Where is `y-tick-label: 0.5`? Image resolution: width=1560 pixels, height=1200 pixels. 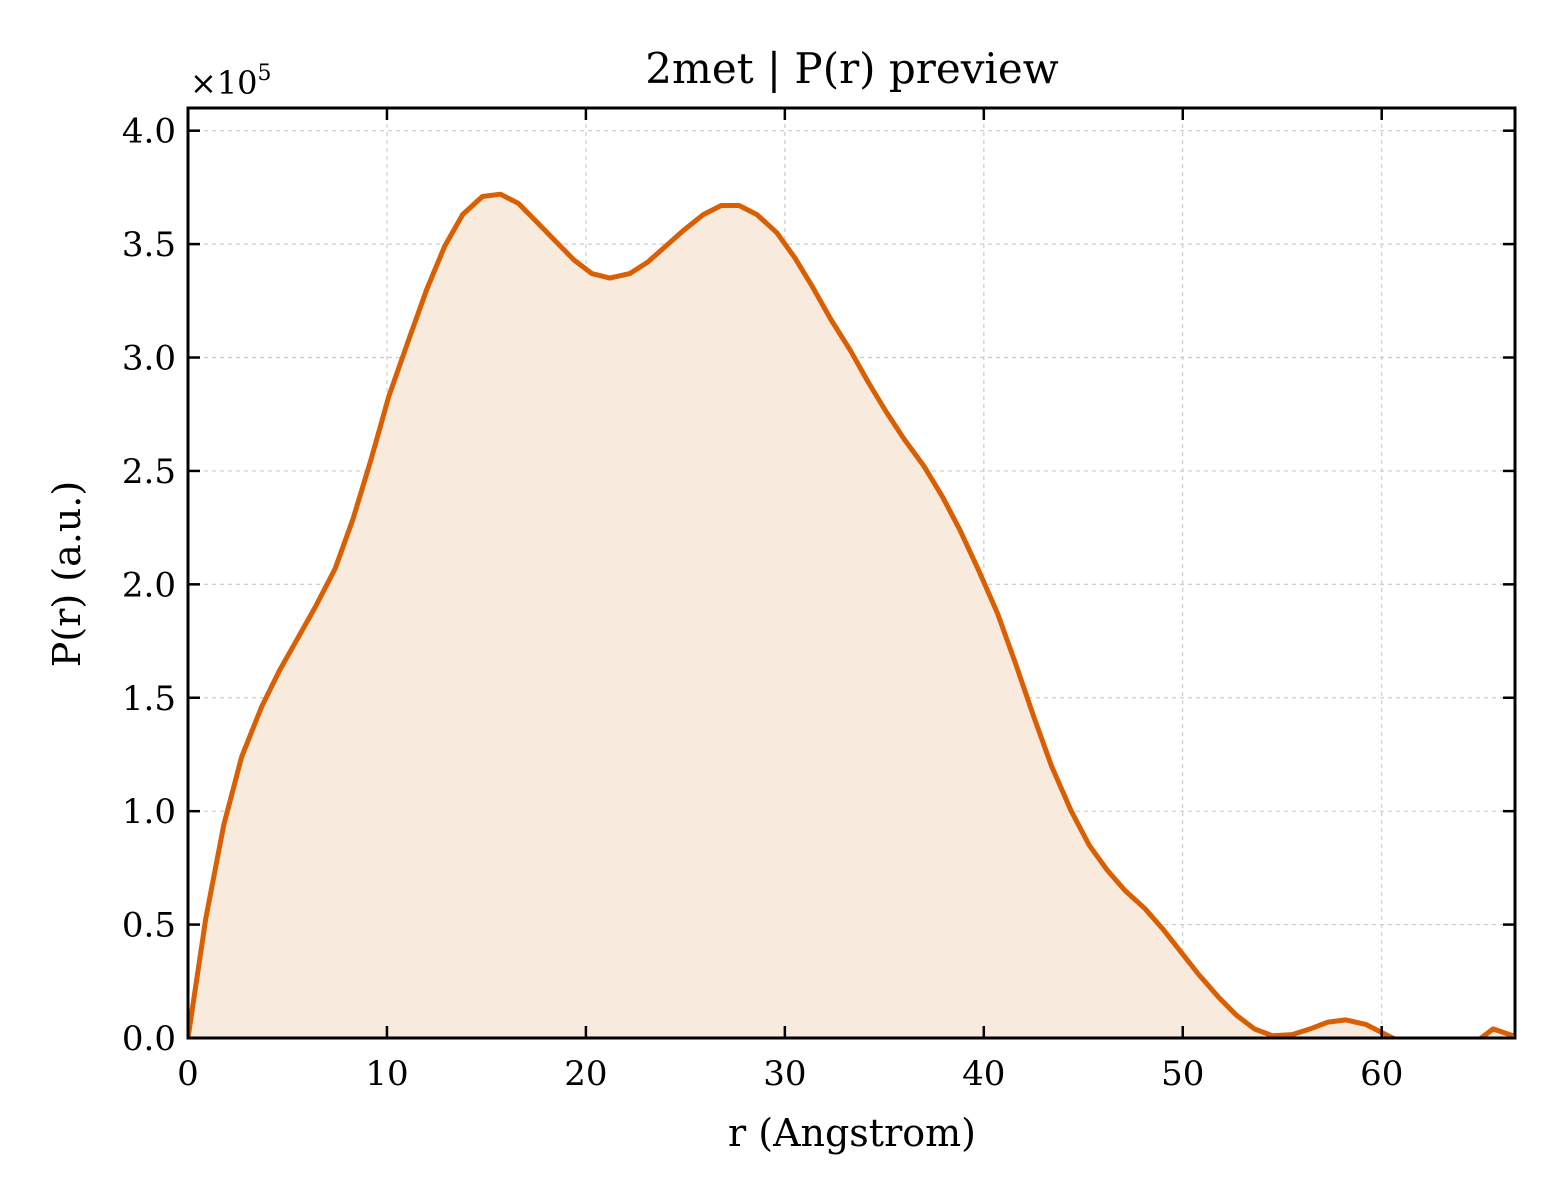 y-tick-label: 0.5 is located at coordinates (149, 926).